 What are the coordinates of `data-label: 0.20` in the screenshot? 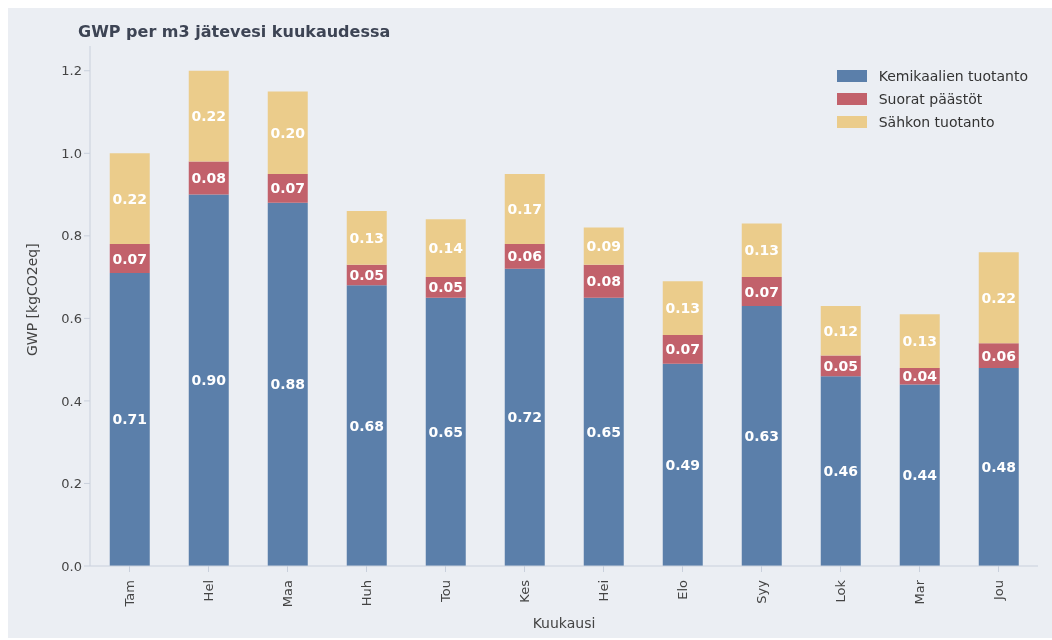 It's located at (288, 132).